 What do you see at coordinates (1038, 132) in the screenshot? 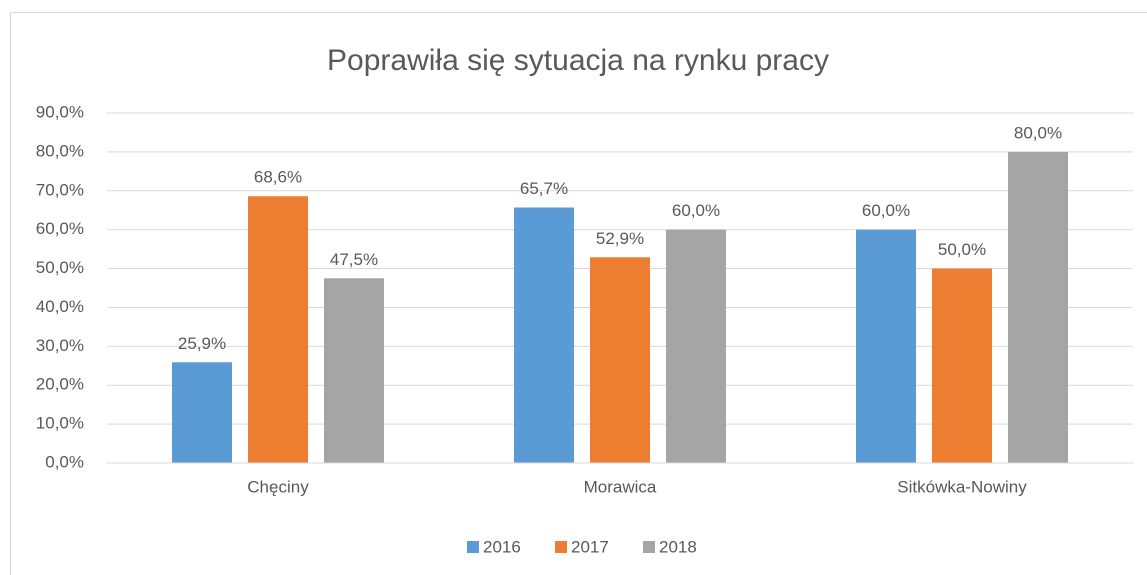
I see `value-label: 80,0%` at bounding box center [1038, 132].